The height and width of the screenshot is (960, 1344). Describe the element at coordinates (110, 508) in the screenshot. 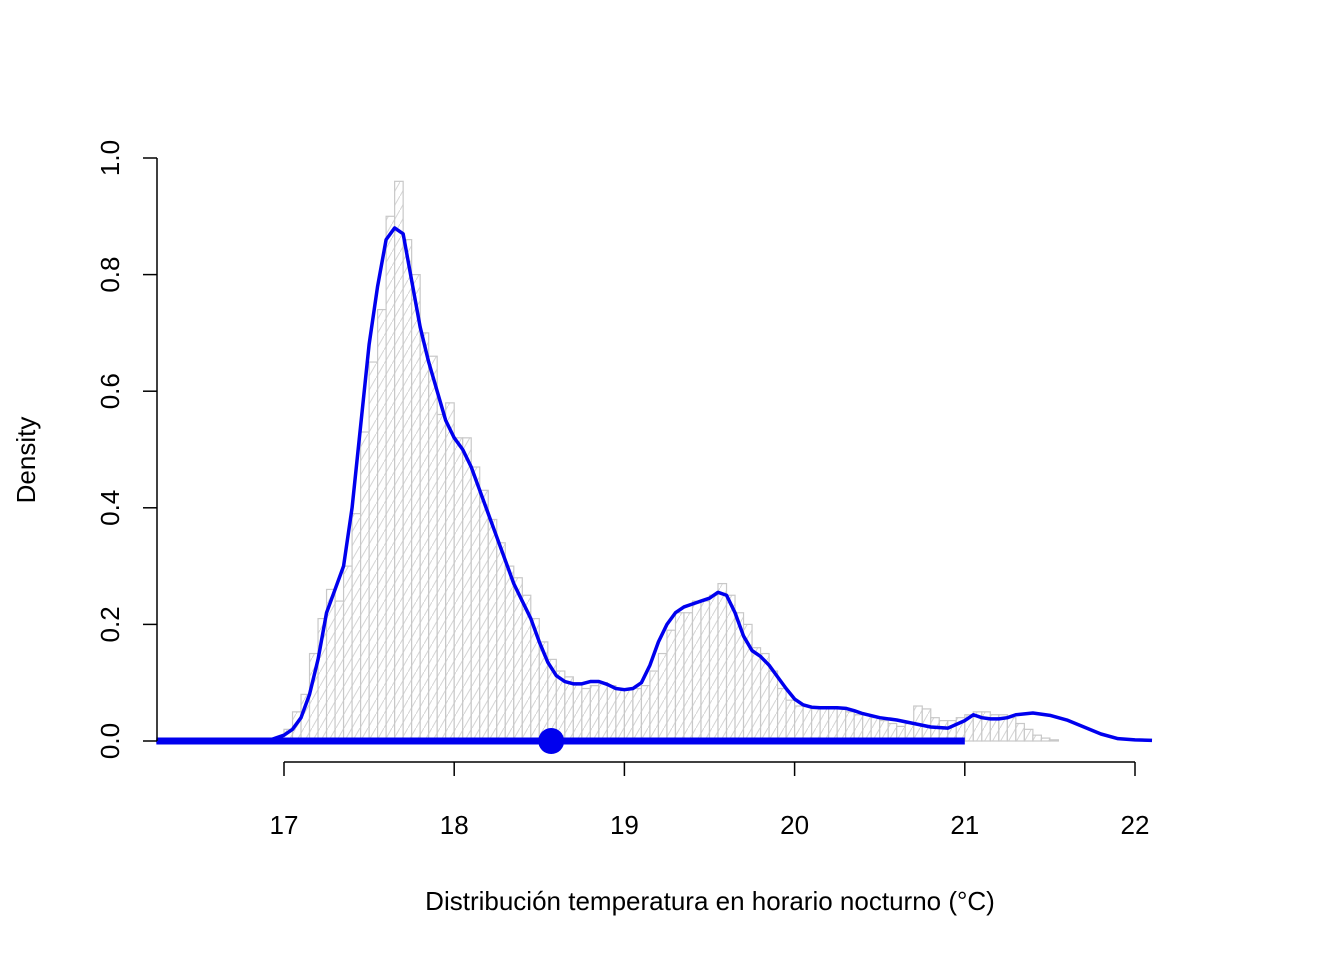

I see `y-tick-label: 0.4` at that location.